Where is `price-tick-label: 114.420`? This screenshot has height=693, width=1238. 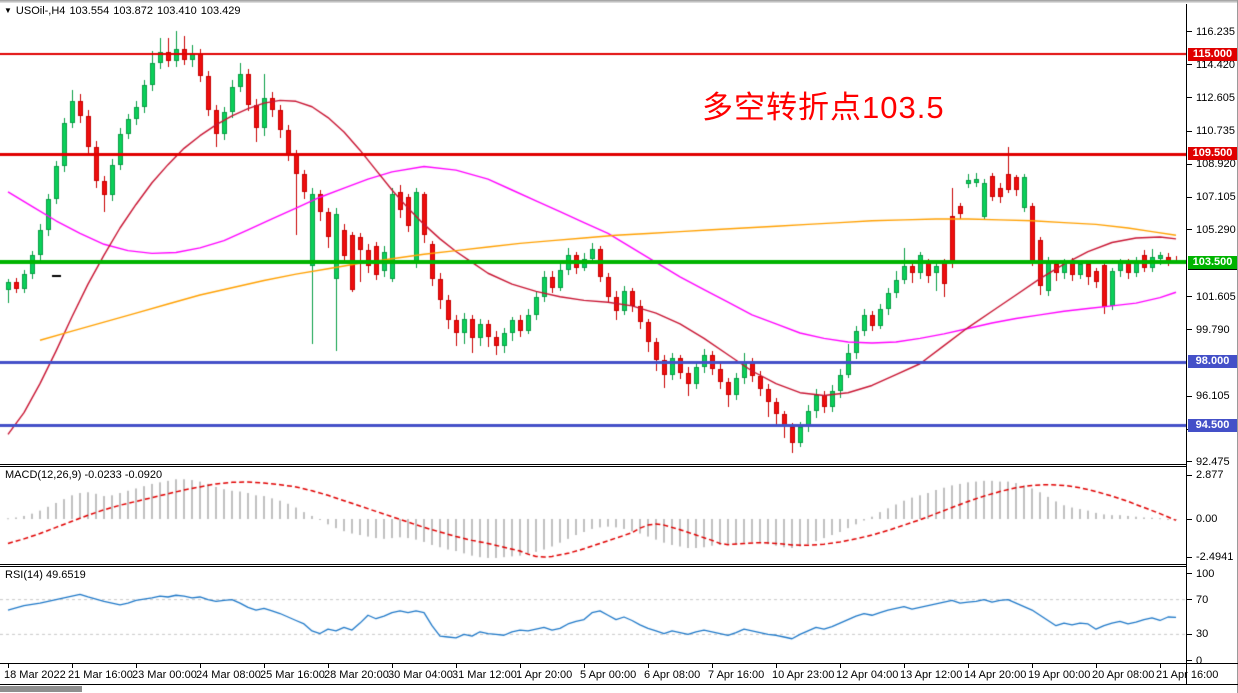
price-tick-label: 114.420 is located at coordinates (1215, 64).